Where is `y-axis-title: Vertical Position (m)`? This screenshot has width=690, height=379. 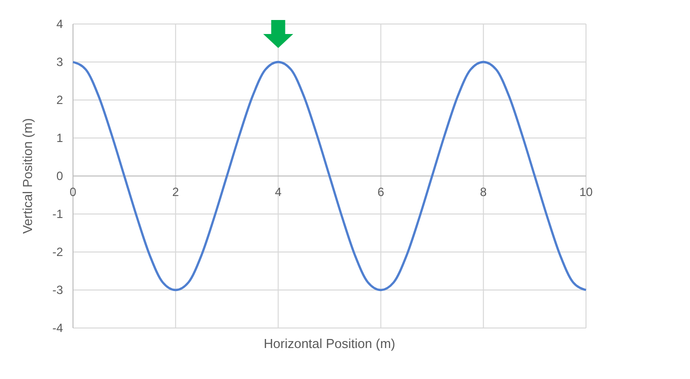
y-axis-title: Vertical Position (m) is located at coordinates (27, 176).